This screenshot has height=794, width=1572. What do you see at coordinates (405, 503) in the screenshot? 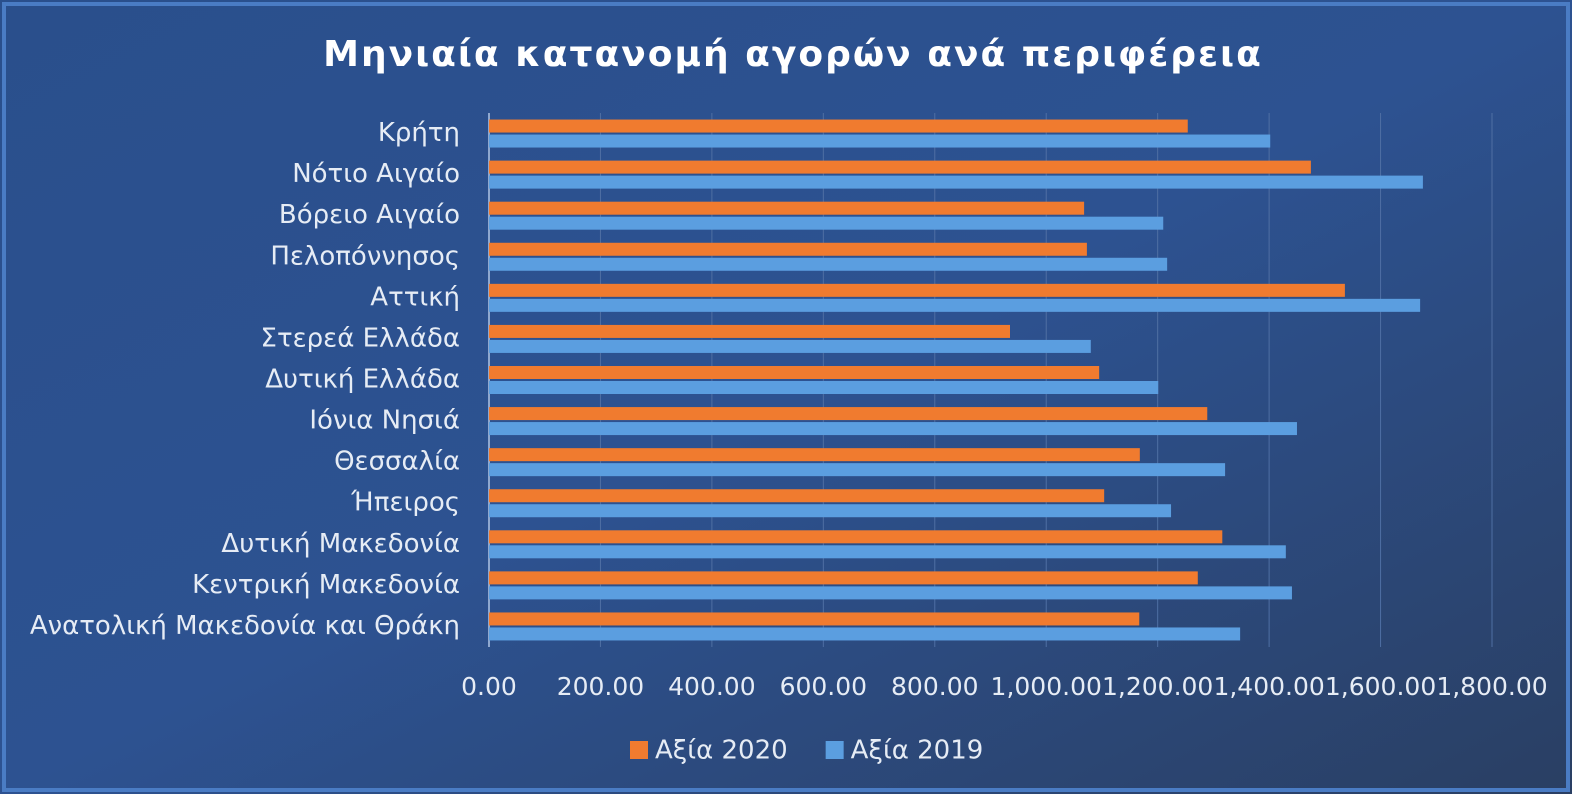
I see `y-tick-label: Ήπειρος` at bounding box center [405, 503].